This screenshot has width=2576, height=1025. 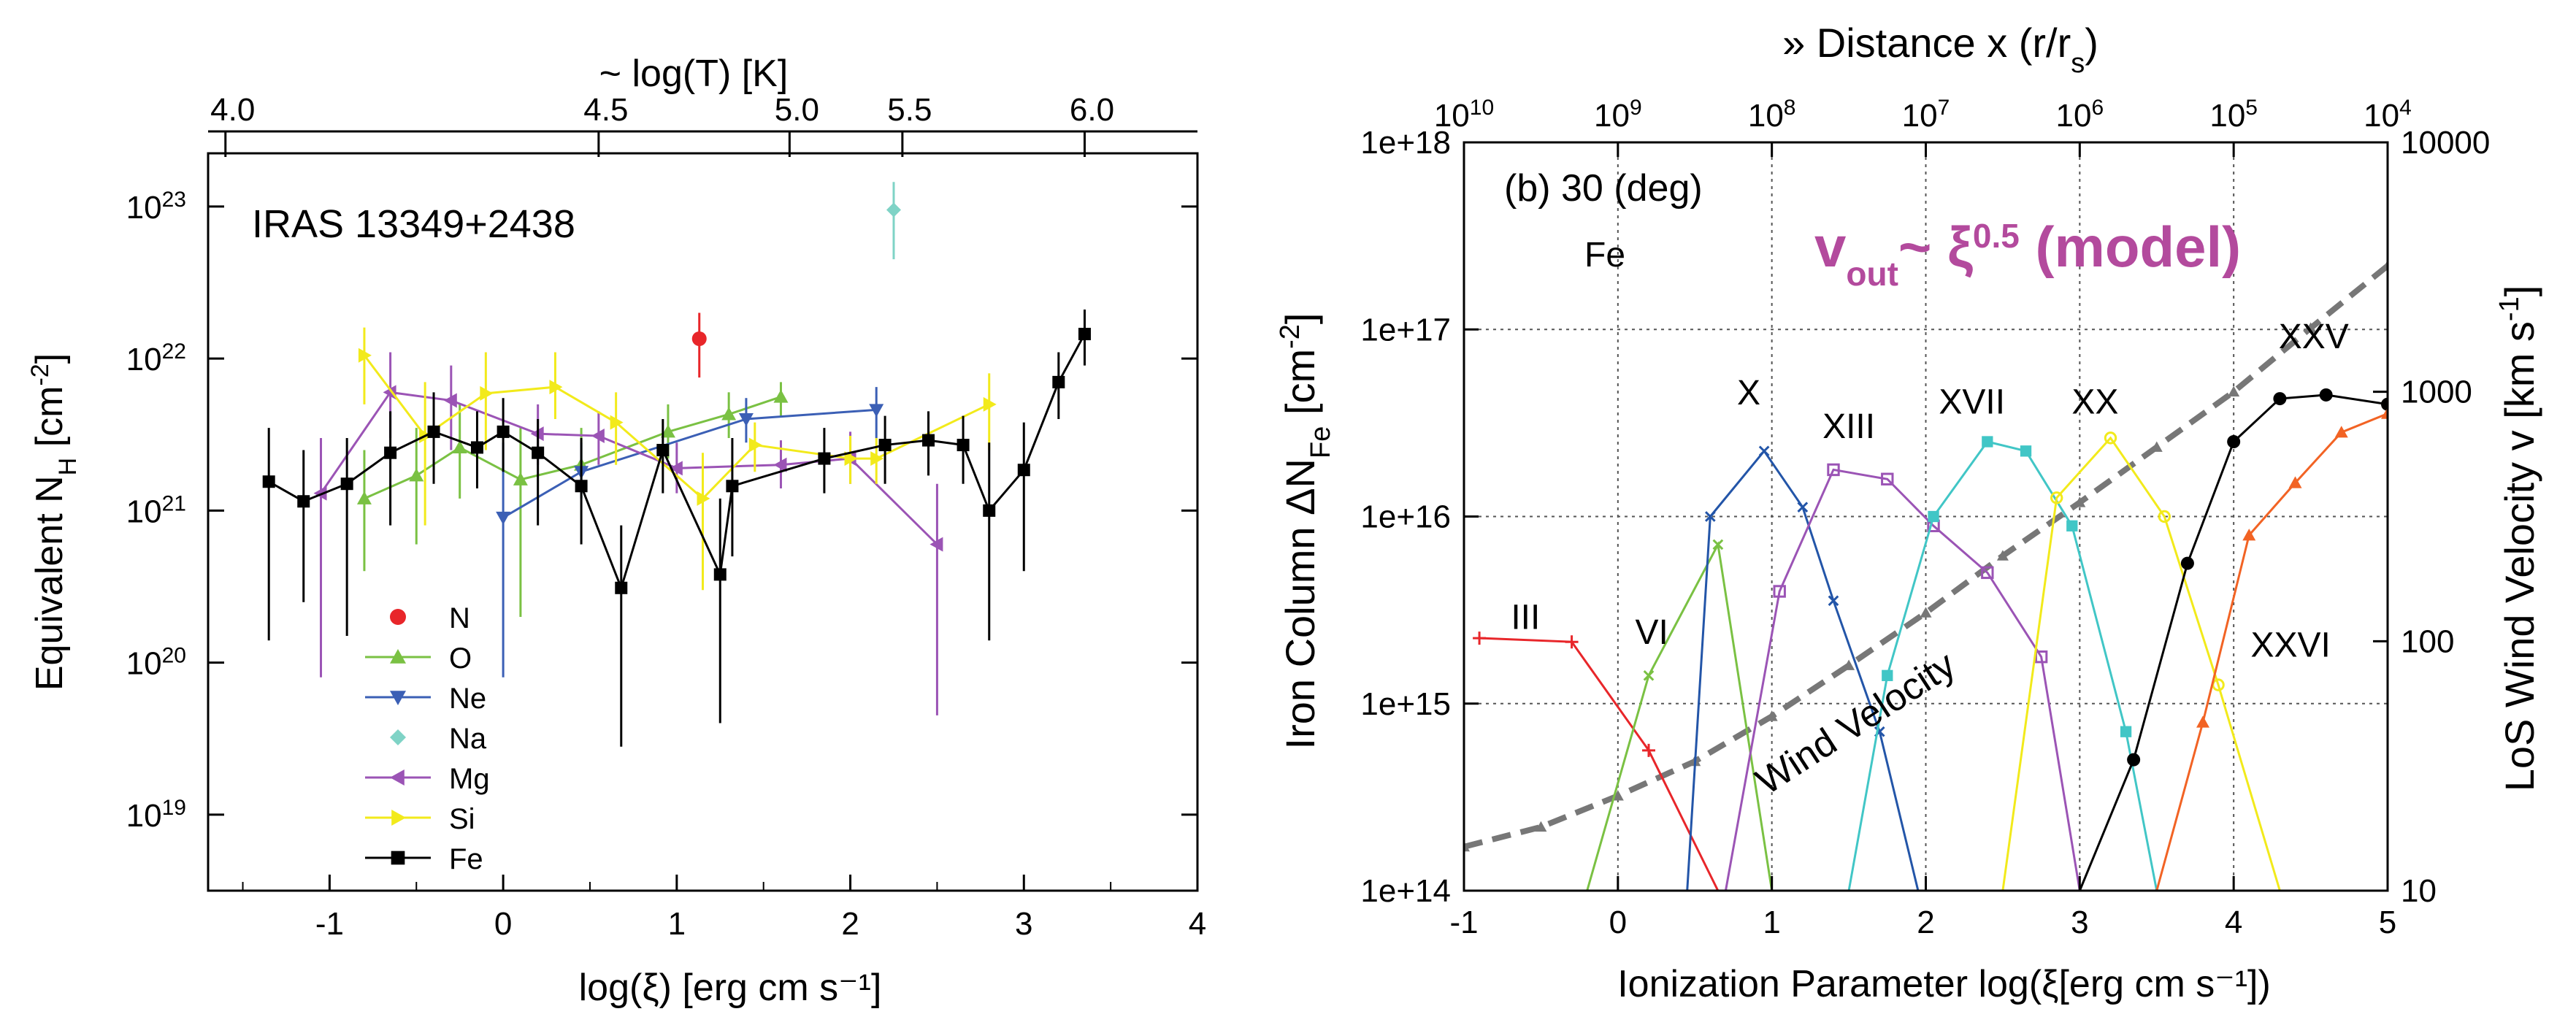 What do you see at coordinates (461, 658) in the screenshot?
I see `legend-label: O` at bounding box center [461, 658].